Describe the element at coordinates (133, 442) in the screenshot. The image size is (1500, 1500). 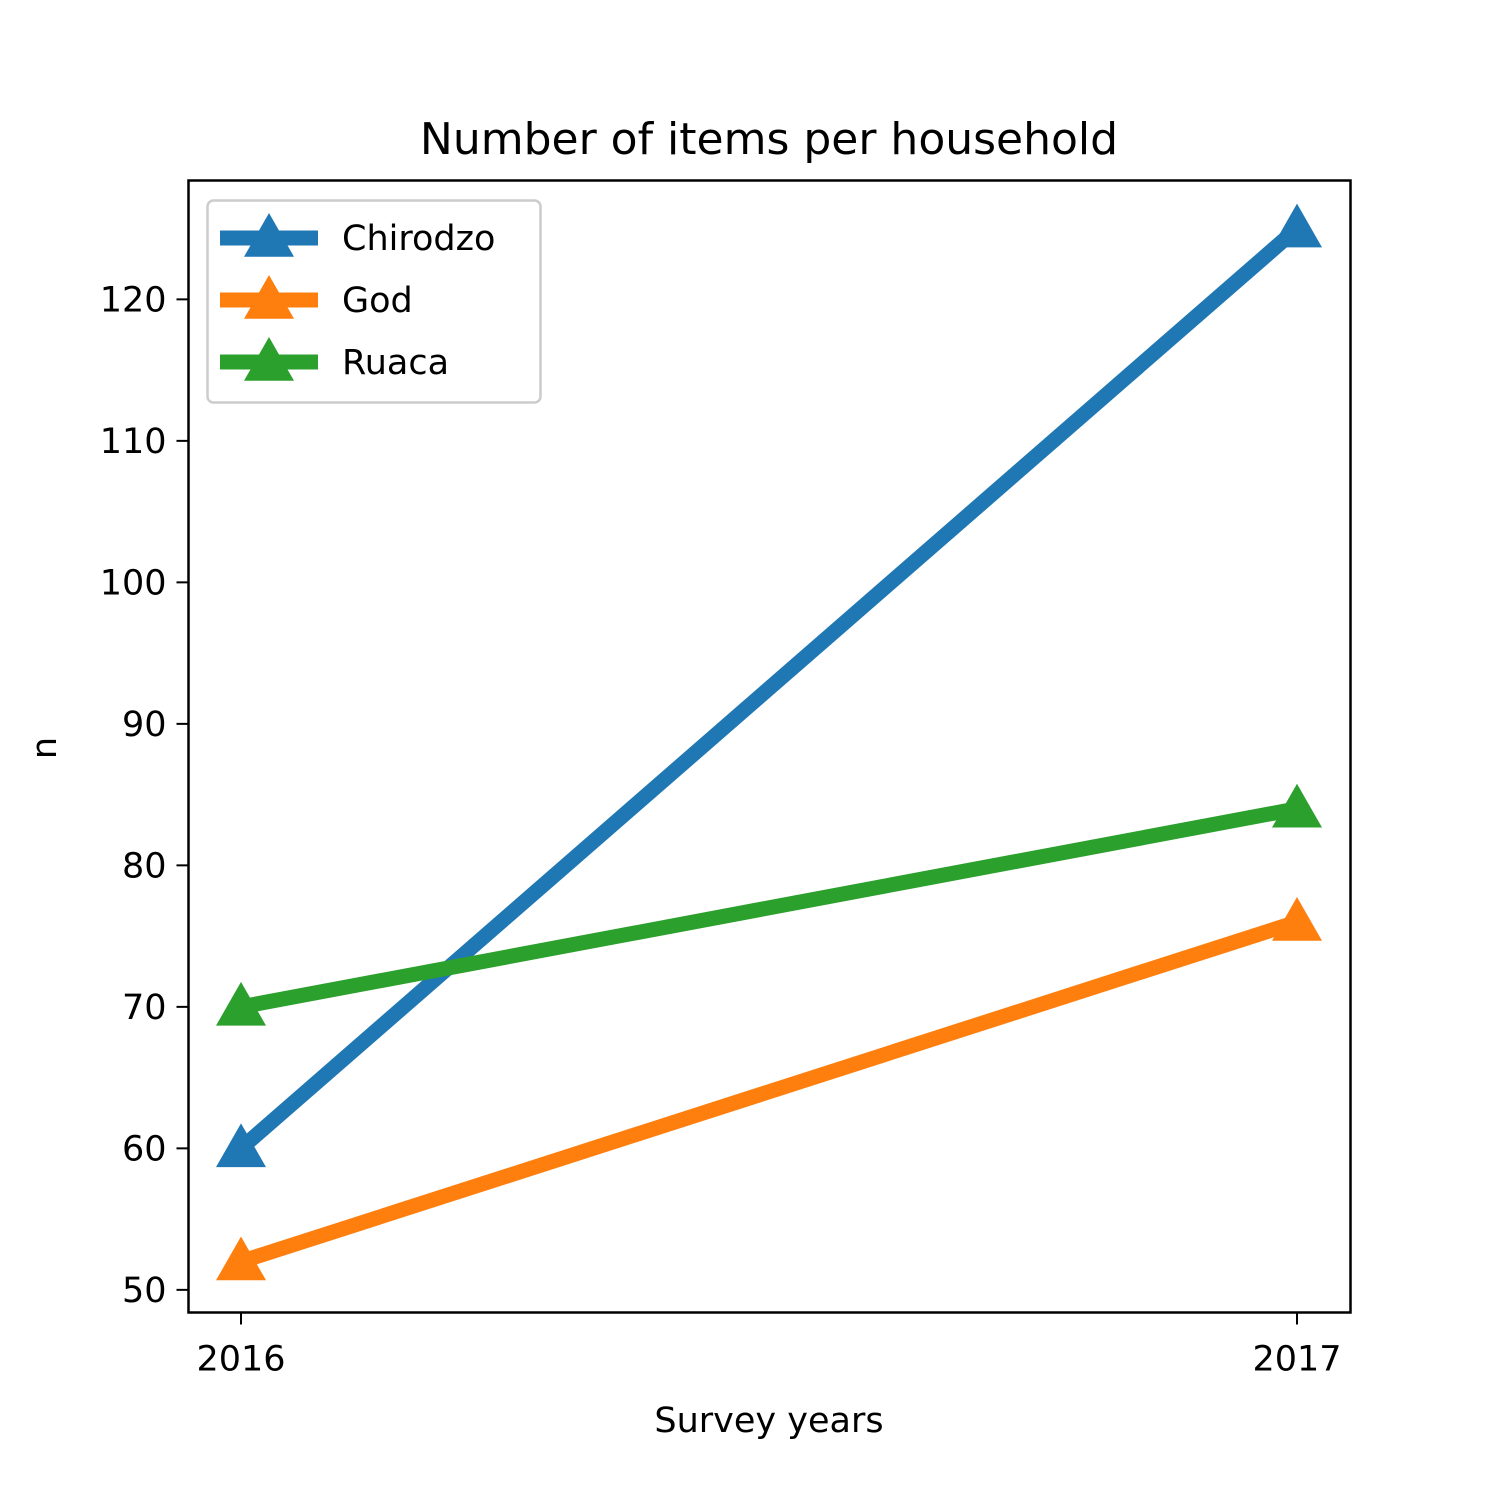
I see `y-tick-label: 110` at that location.